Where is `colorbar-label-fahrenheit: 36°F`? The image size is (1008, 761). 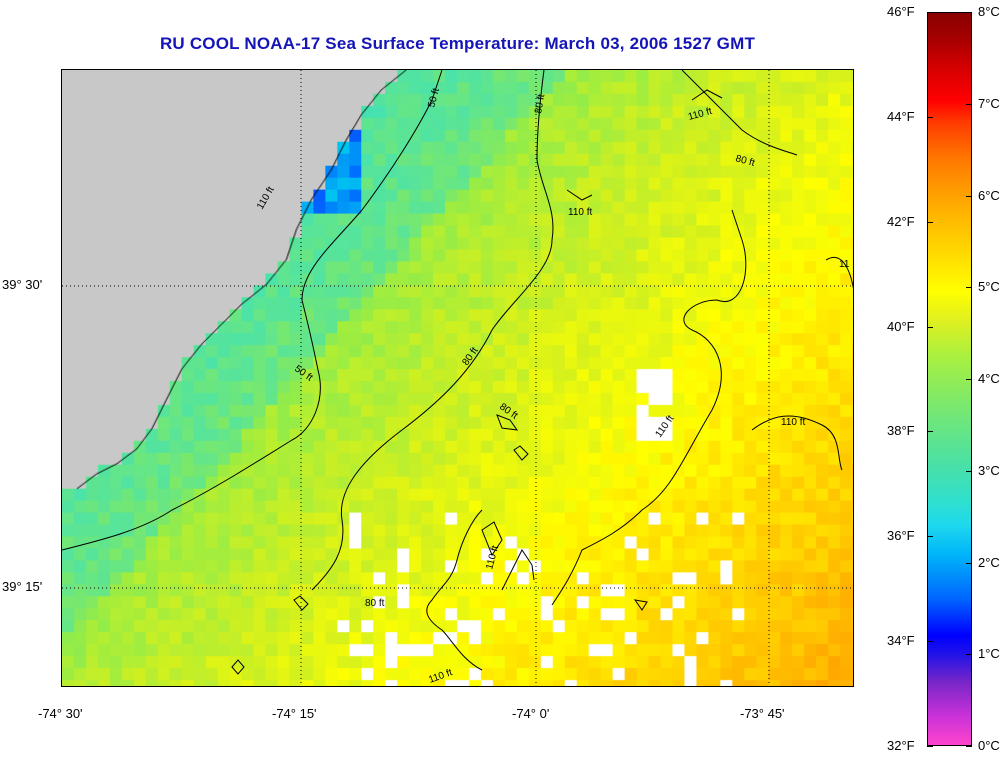 colorbar-label-fahrenheit: 36°F is located at coordinates (901, 536).